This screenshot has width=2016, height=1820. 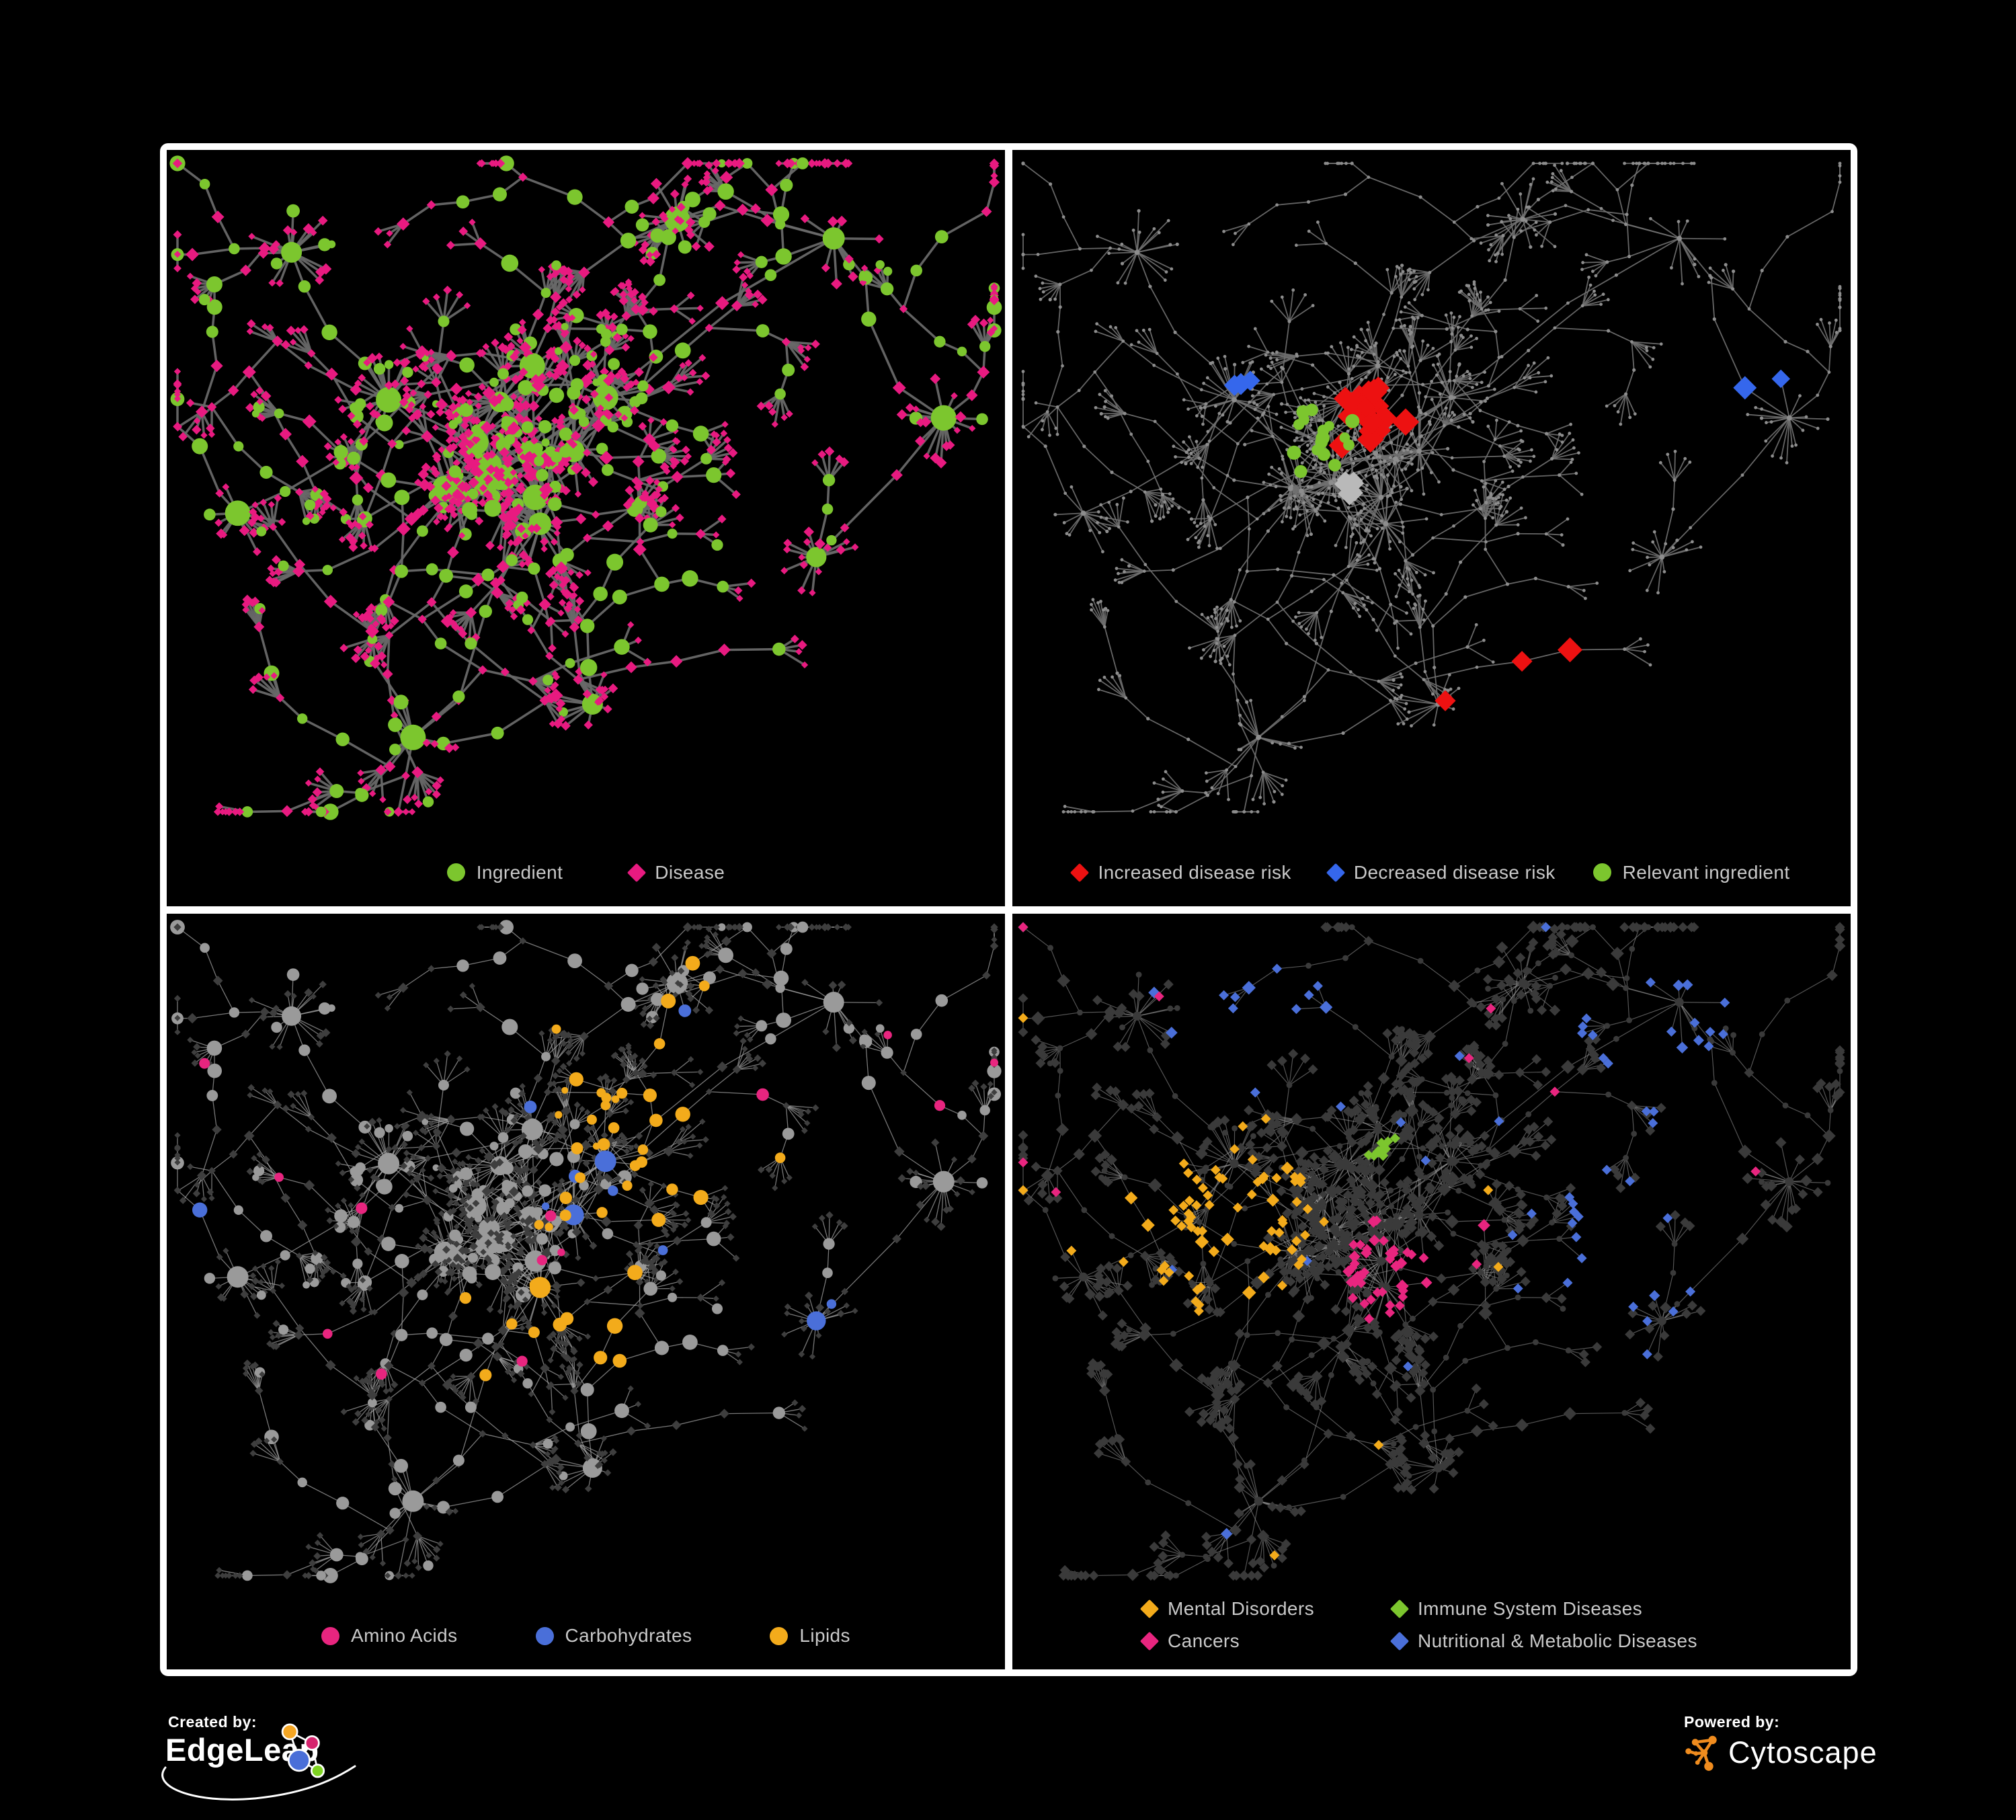 I want to click on legend-label: Relevant ingredient, so click(x=1706, y=872).